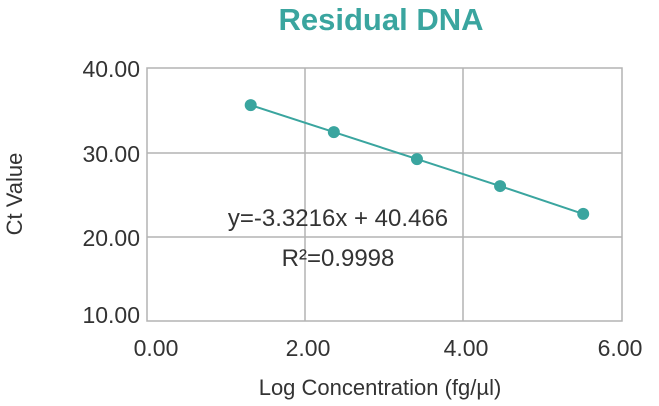 This screenshot has height=406, width=659. Describe the element at coordinates (466, 348) in the screenshot. I see `x-tick: 4.00` at that location.